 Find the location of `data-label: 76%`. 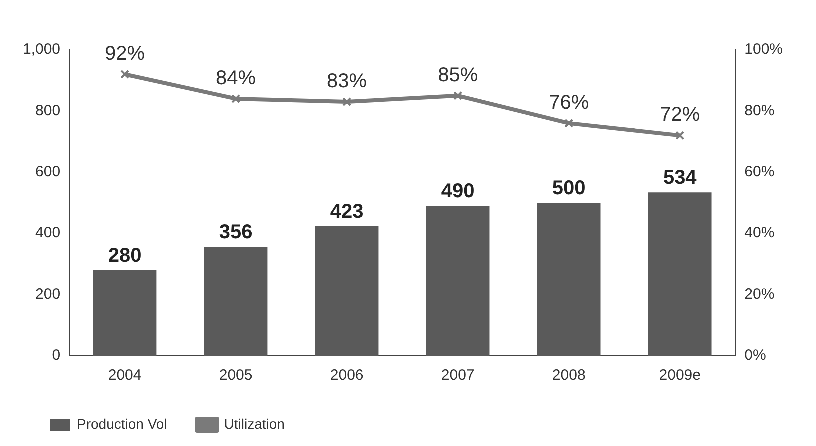

data-label: 76% is located at coordinates (569, 103).